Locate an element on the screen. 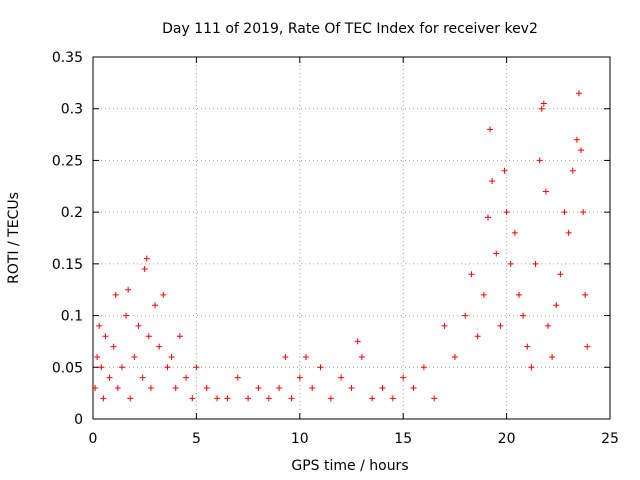  y-tick-label: 0.35 is located at coordinates (67, 58).